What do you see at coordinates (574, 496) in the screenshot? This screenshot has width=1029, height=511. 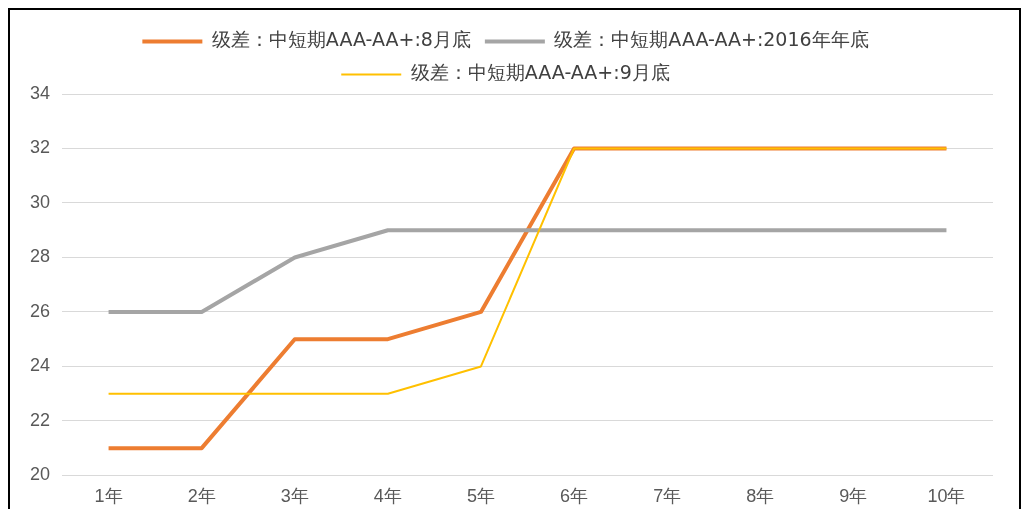 I see `x-tick-label: 6年` at bounding box center [574, 496].